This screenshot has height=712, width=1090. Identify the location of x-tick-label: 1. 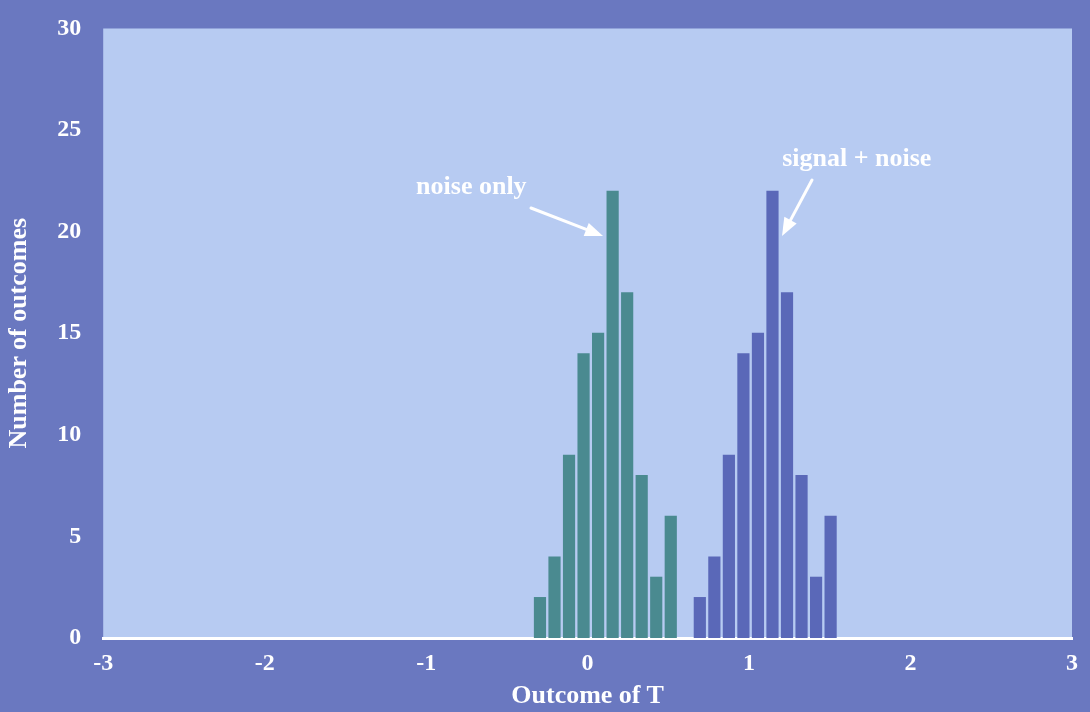
(749, 661).